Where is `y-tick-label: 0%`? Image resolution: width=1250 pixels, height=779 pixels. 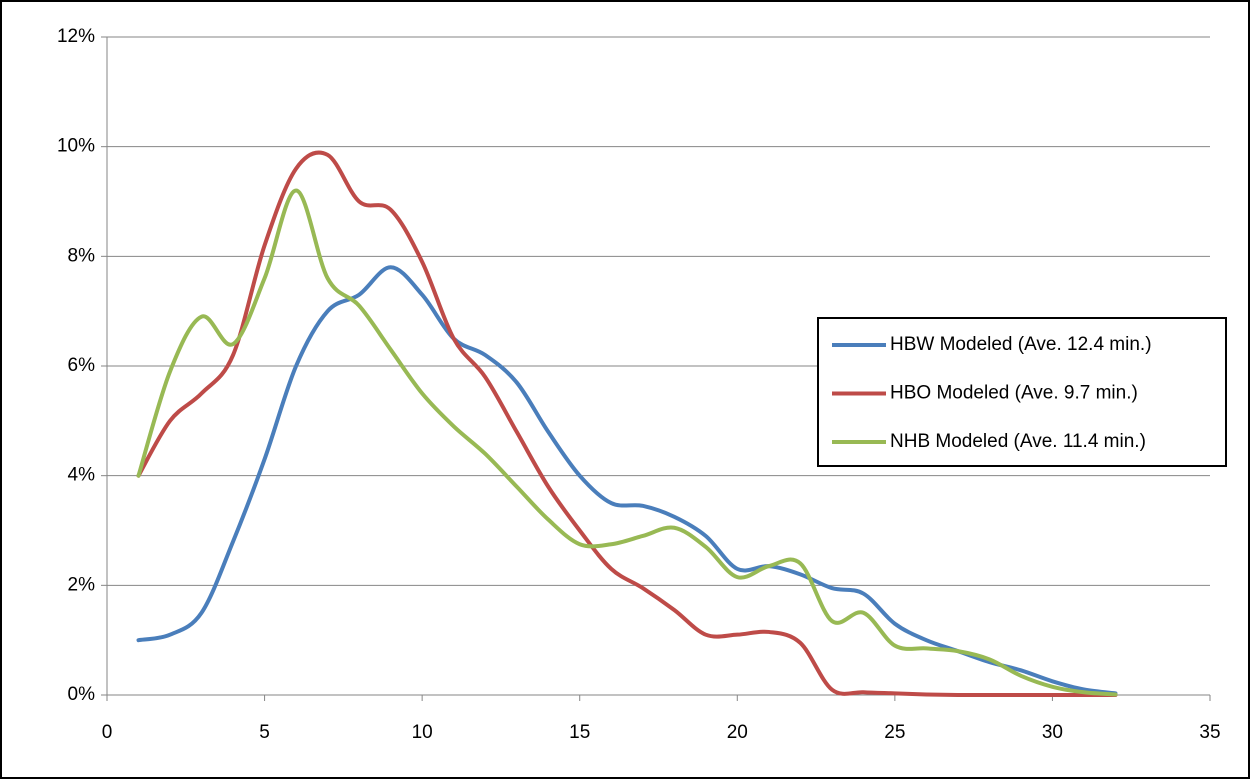
y-tick-label: 0% is located at coordinates (82, 694).